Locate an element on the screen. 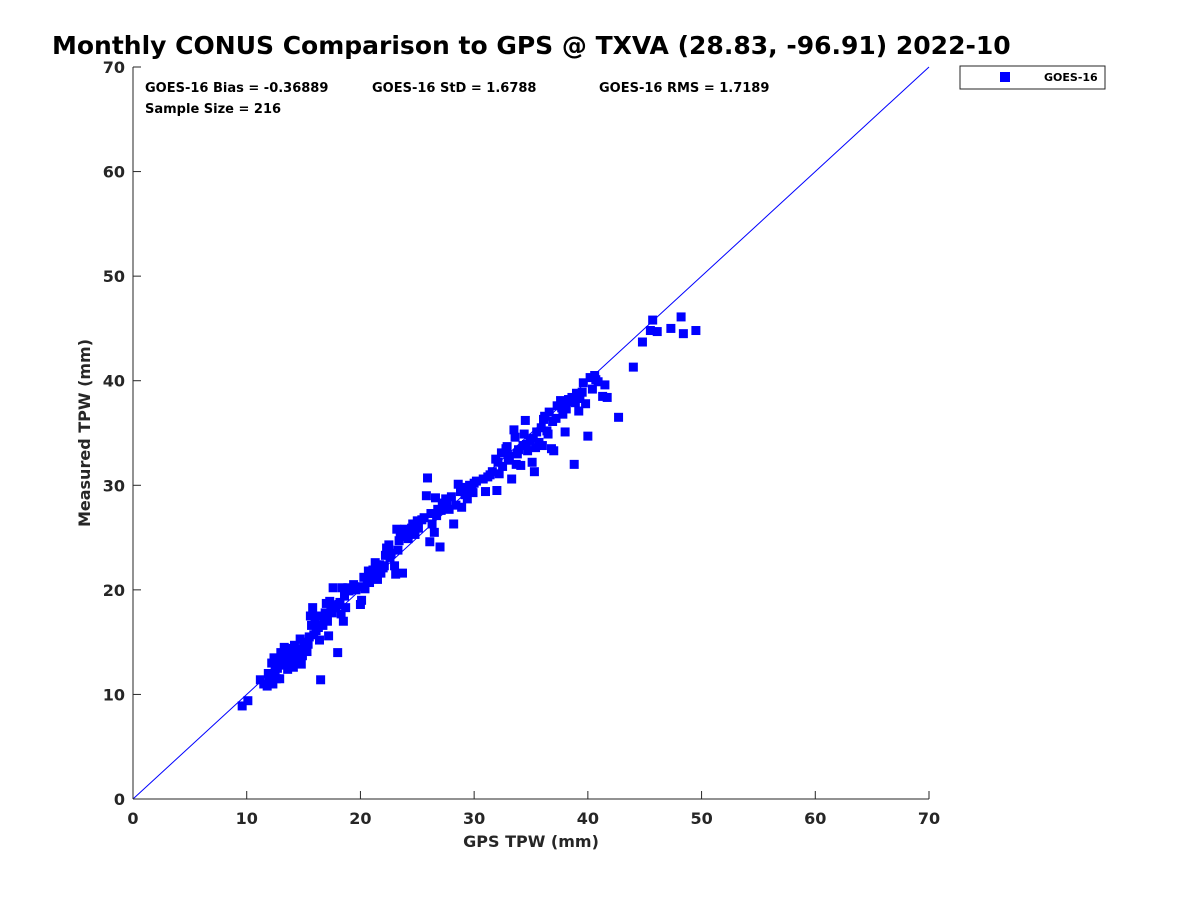 The height and width of the screenshot is (900, 1200). x-axis-label: GPS TPW (mm) is located at coordinates (531, 841).